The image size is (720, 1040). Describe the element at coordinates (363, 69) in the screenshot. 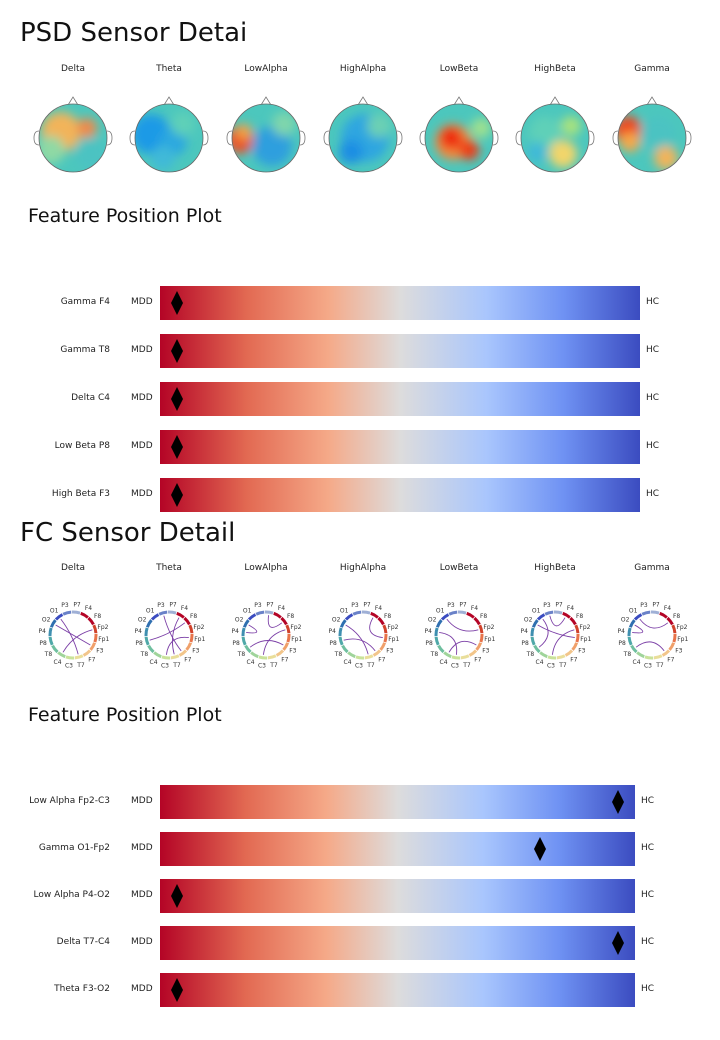

I see `psd-band-label: HighAlpha` at that location.